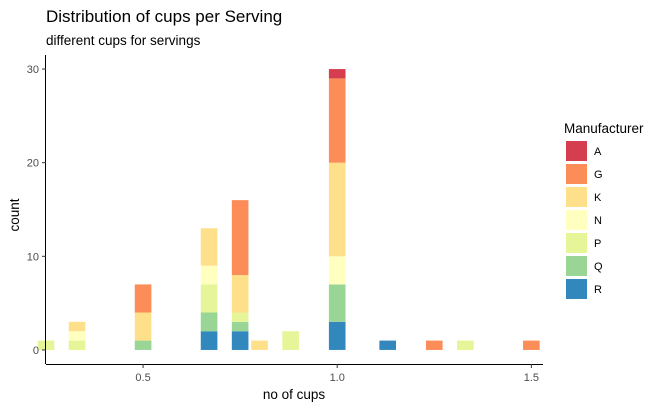  What do you see at coordinates (33, 164) in the screenshot?
I see `y-tick-label: 20` at bounding box center [33, 164].